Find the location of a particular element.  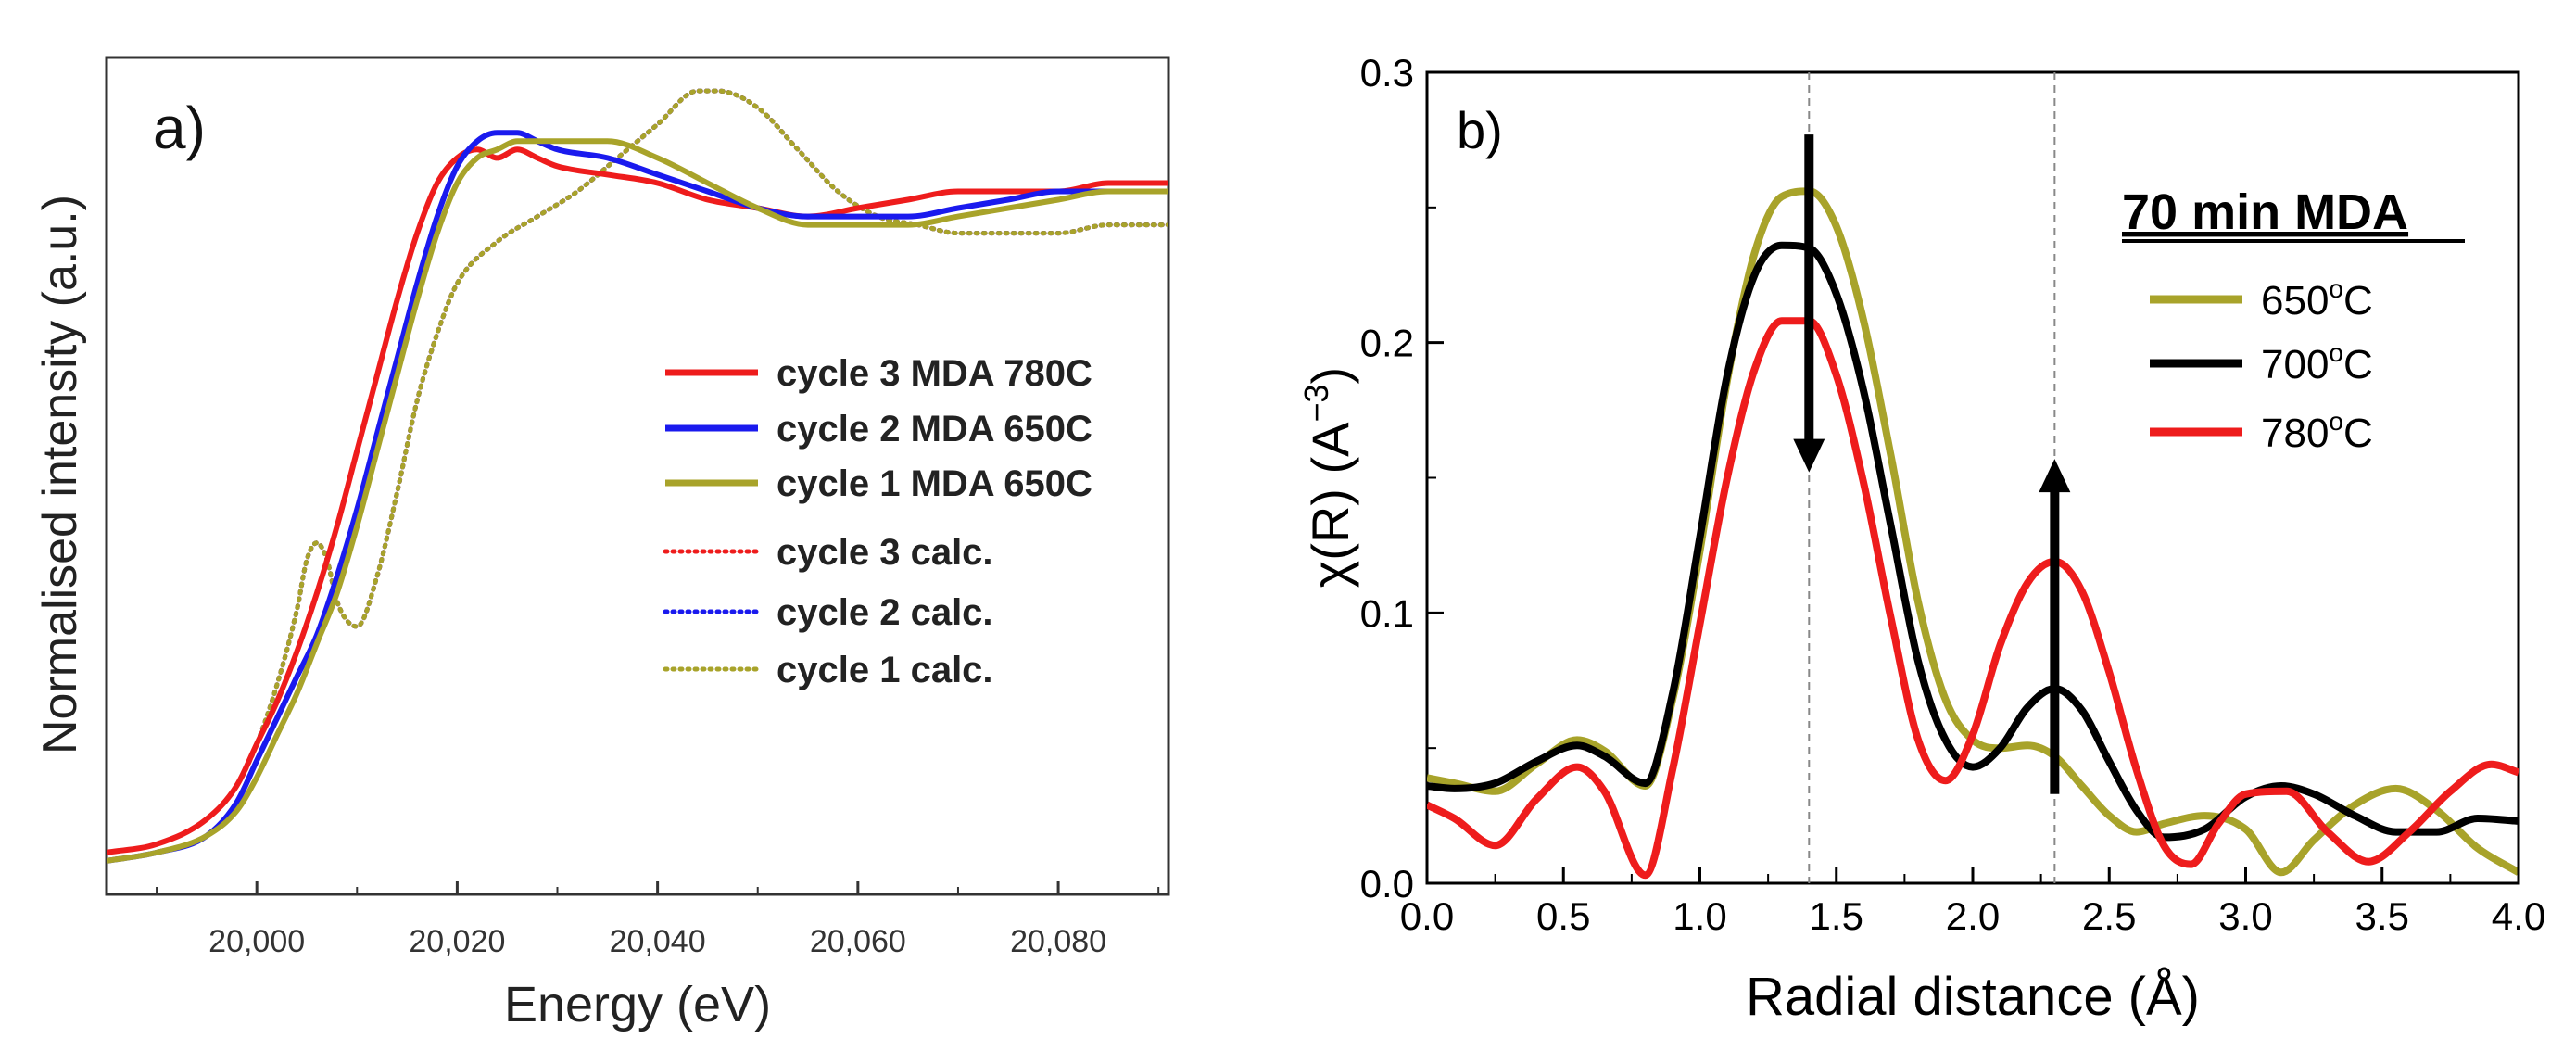

panel-b-x-tick-label: 2.0 is located at coordinates (1973, 916).